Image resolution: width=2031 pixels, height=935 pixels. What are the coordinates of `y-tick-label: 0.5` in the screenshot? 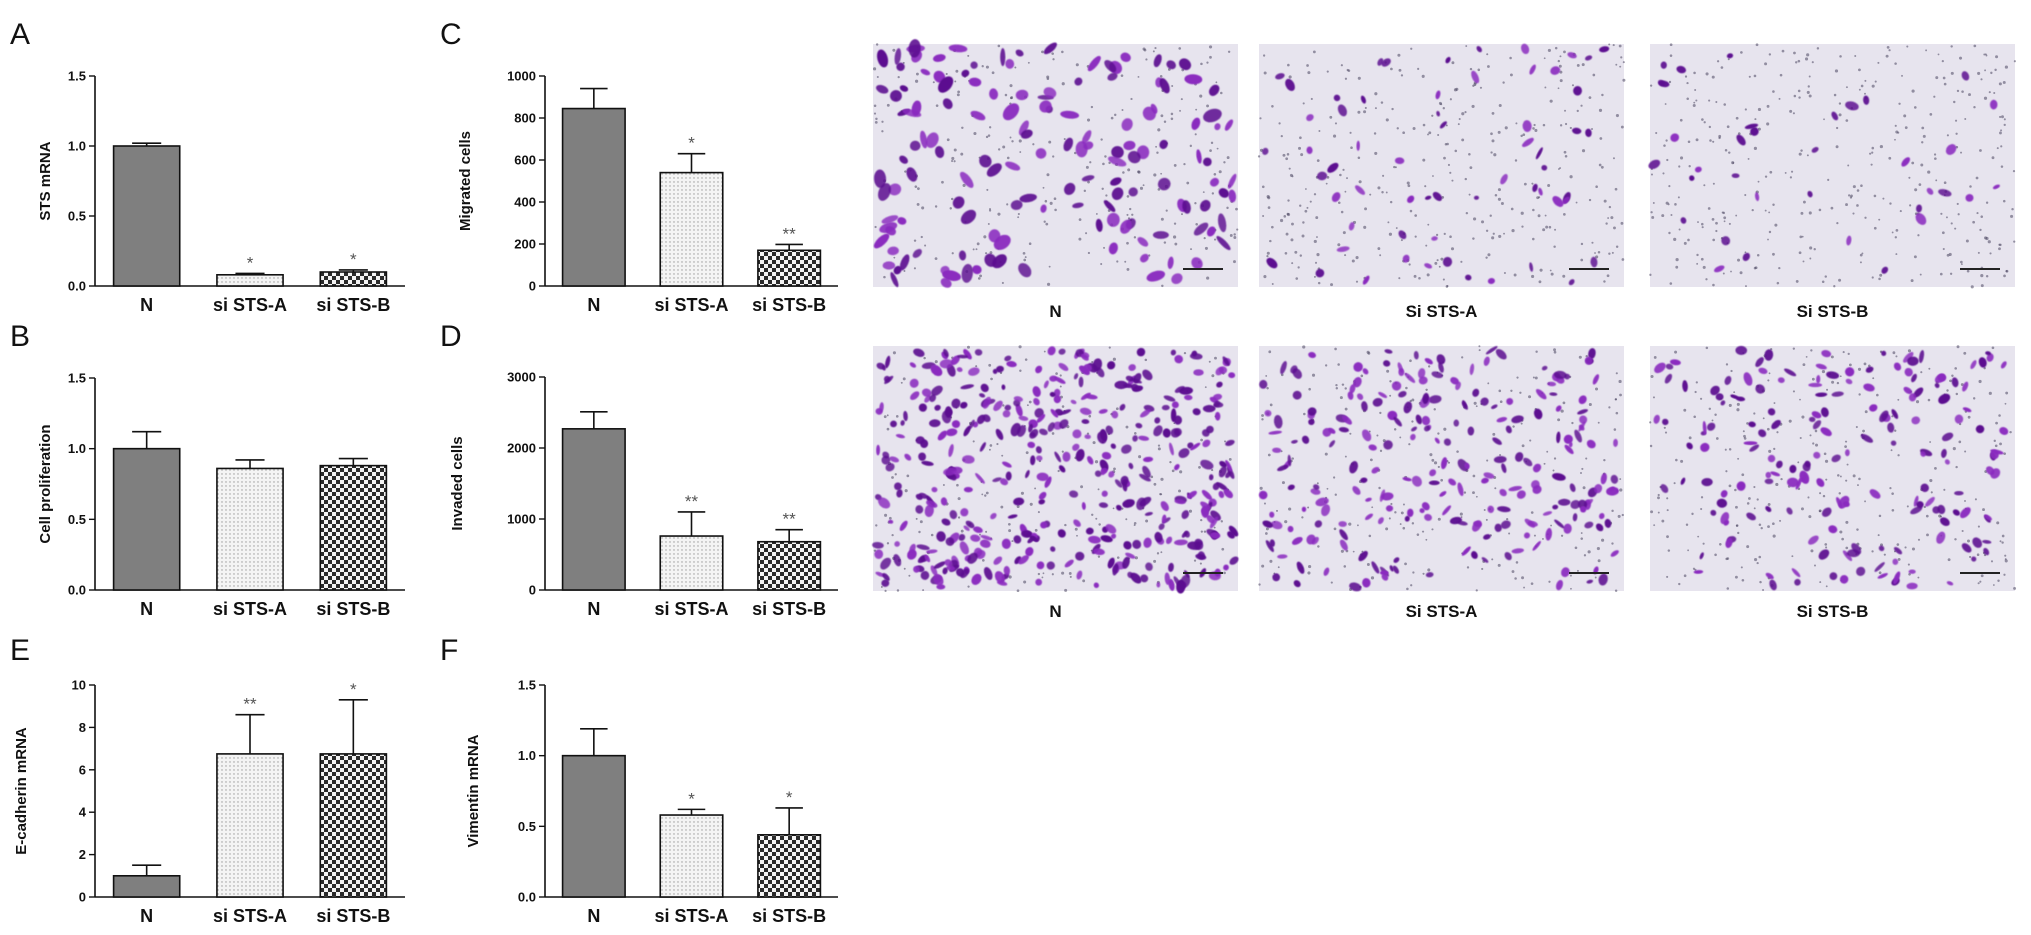 It's located at (527, 826).